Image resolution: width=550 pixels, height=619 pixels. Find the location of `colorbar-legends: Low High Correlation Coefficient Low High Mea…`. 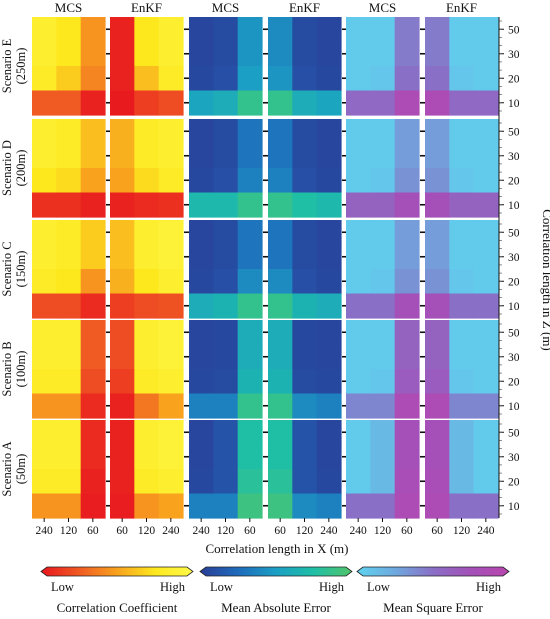

colorbar-legends: Low High Correlation Coefficient Low High Mea… is located at coordinates (275, 590).